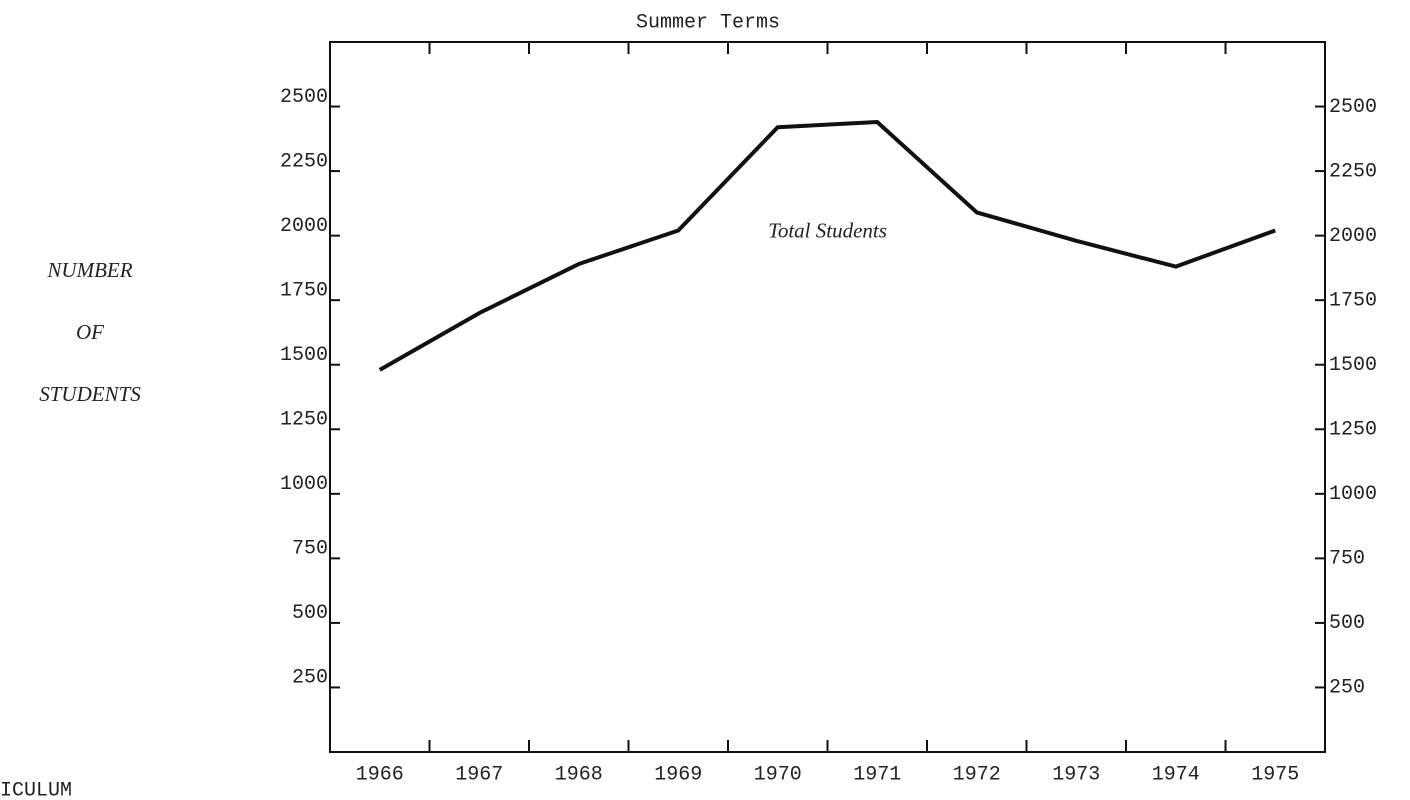  Describe the element at coordinates (304, 290) in the screenshot. I see `y-tick-label: 1750` at that location.